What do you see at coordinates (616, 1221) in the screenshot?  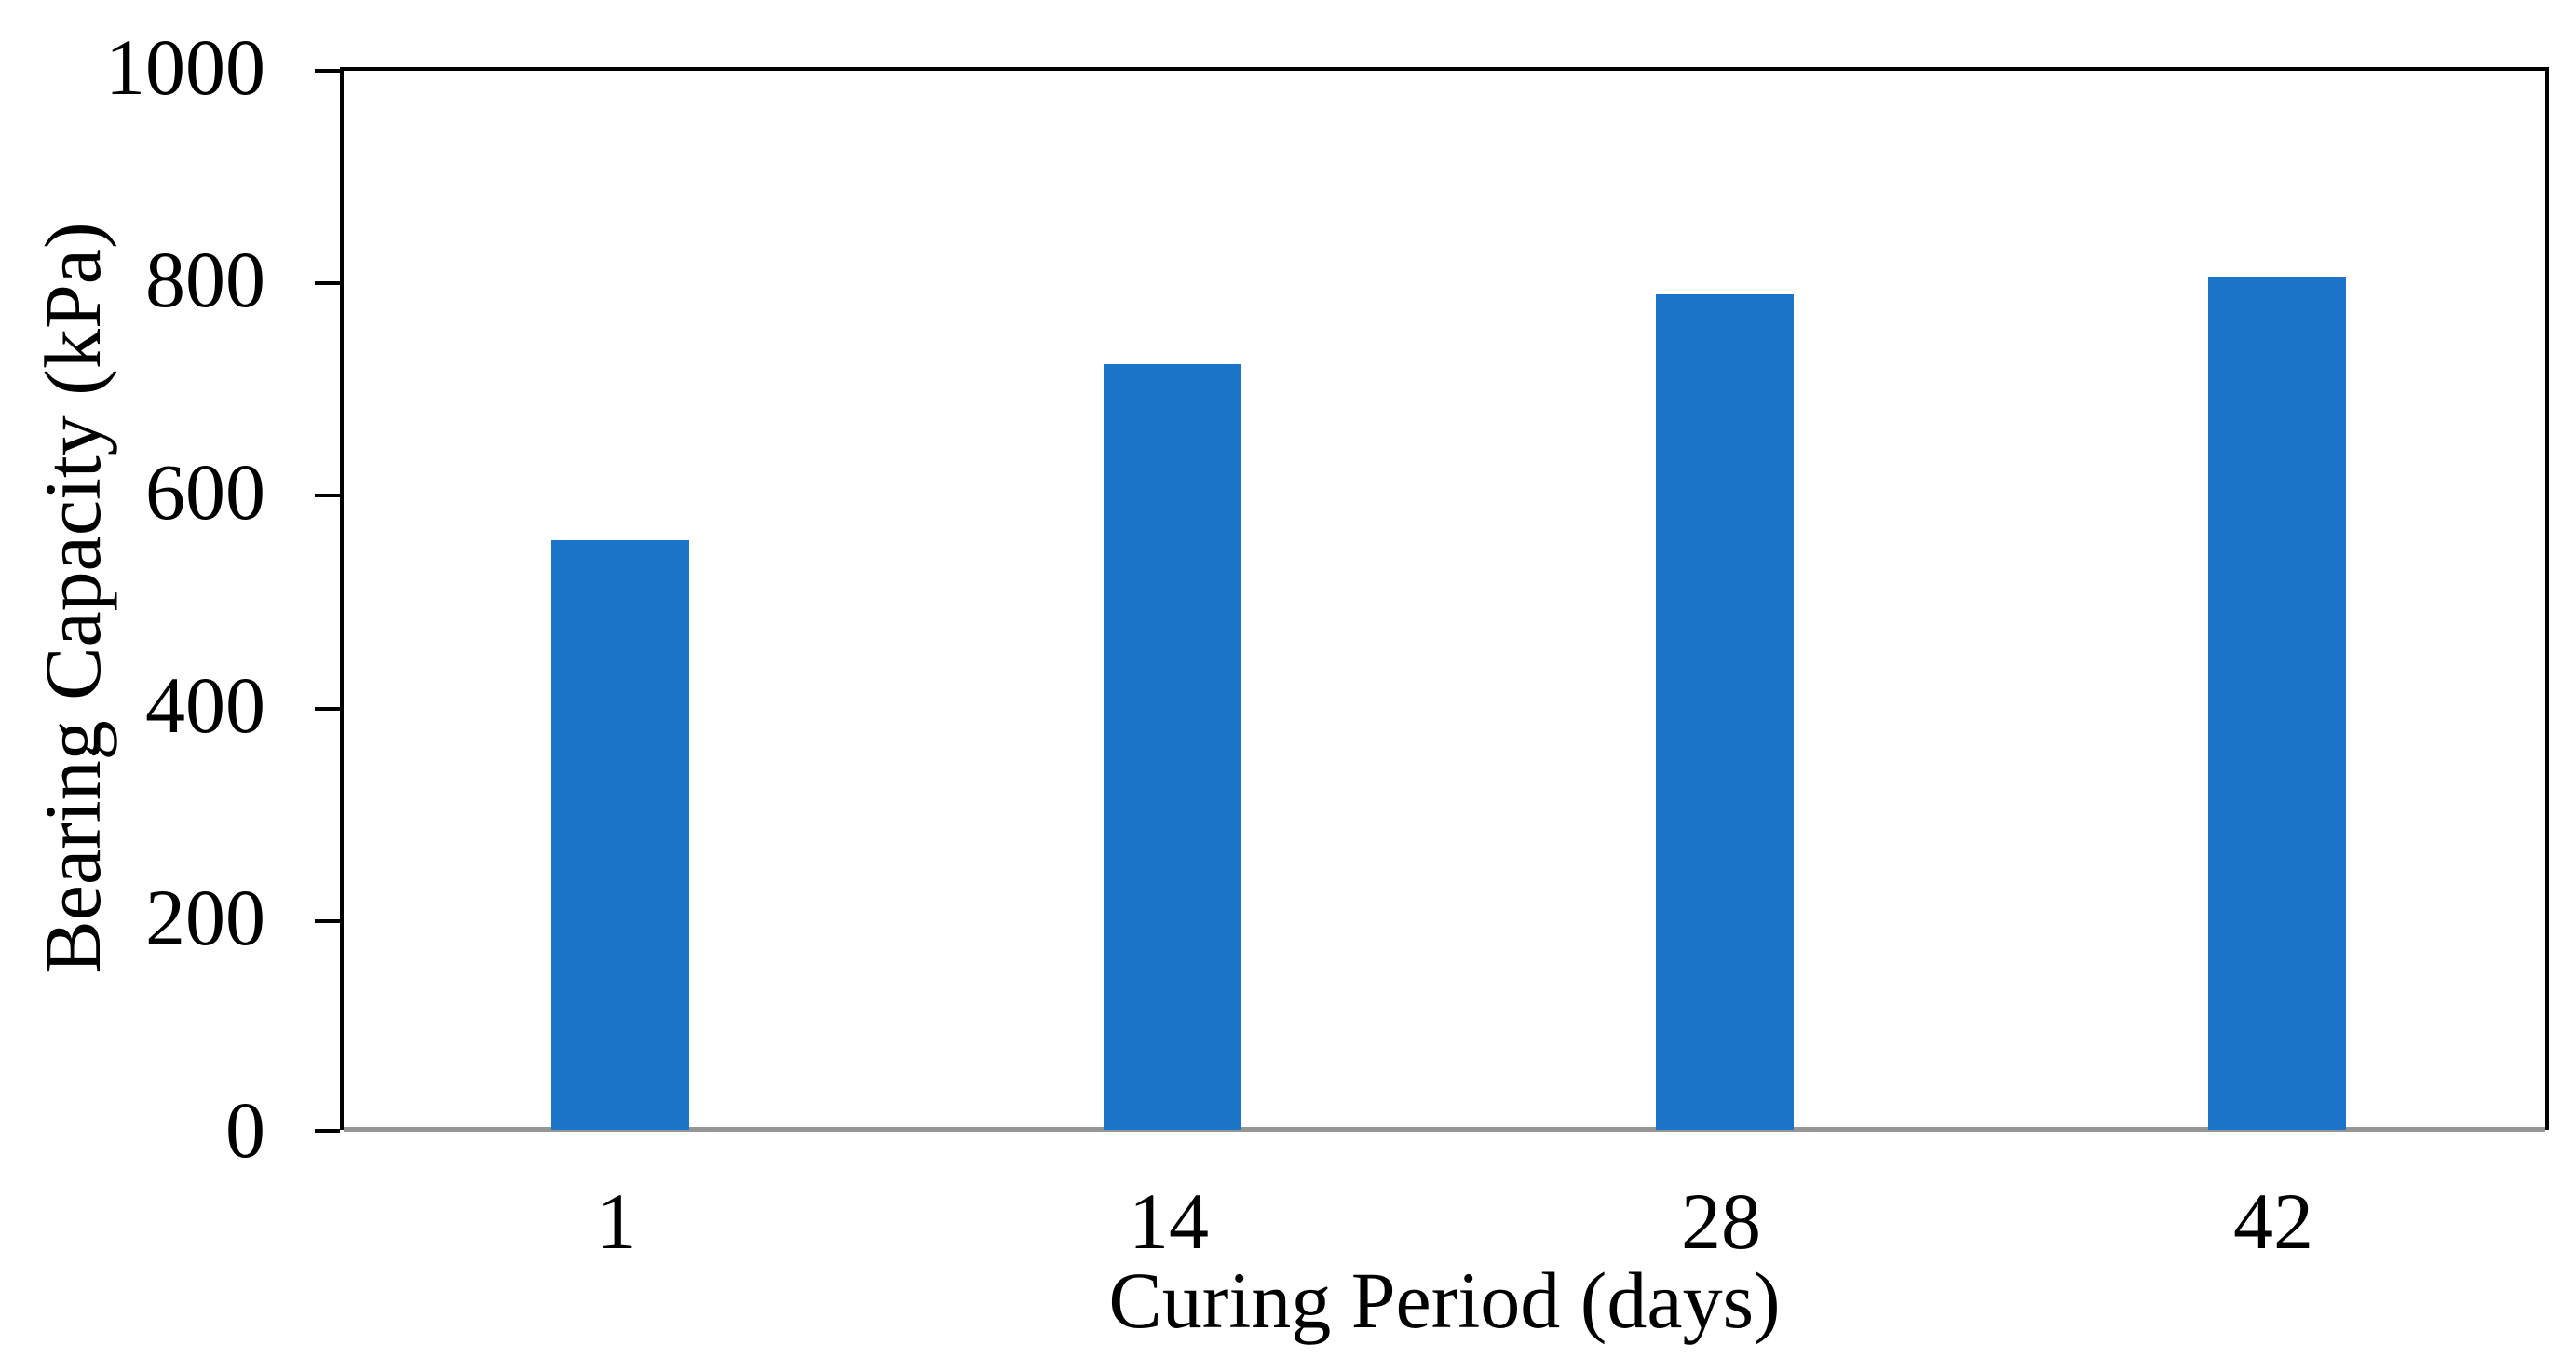 I see `x-tick-label: 1` at bounding box center [616, 1221].